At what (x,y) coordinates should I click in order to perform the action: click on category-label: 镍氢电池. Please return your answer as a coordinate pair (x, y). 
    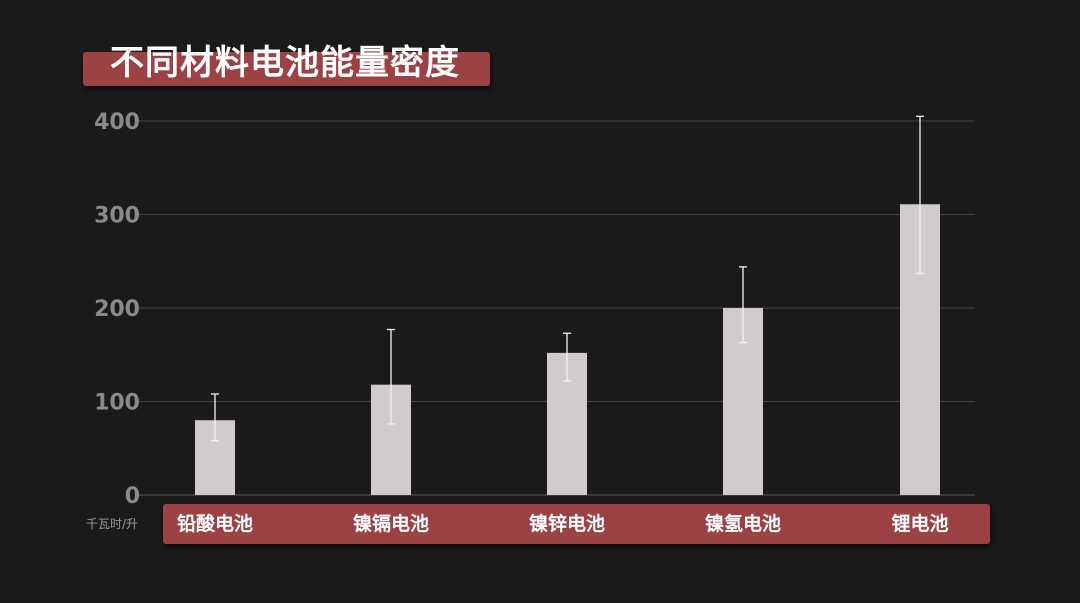
    Looking at the image, I should click on (743, 523).